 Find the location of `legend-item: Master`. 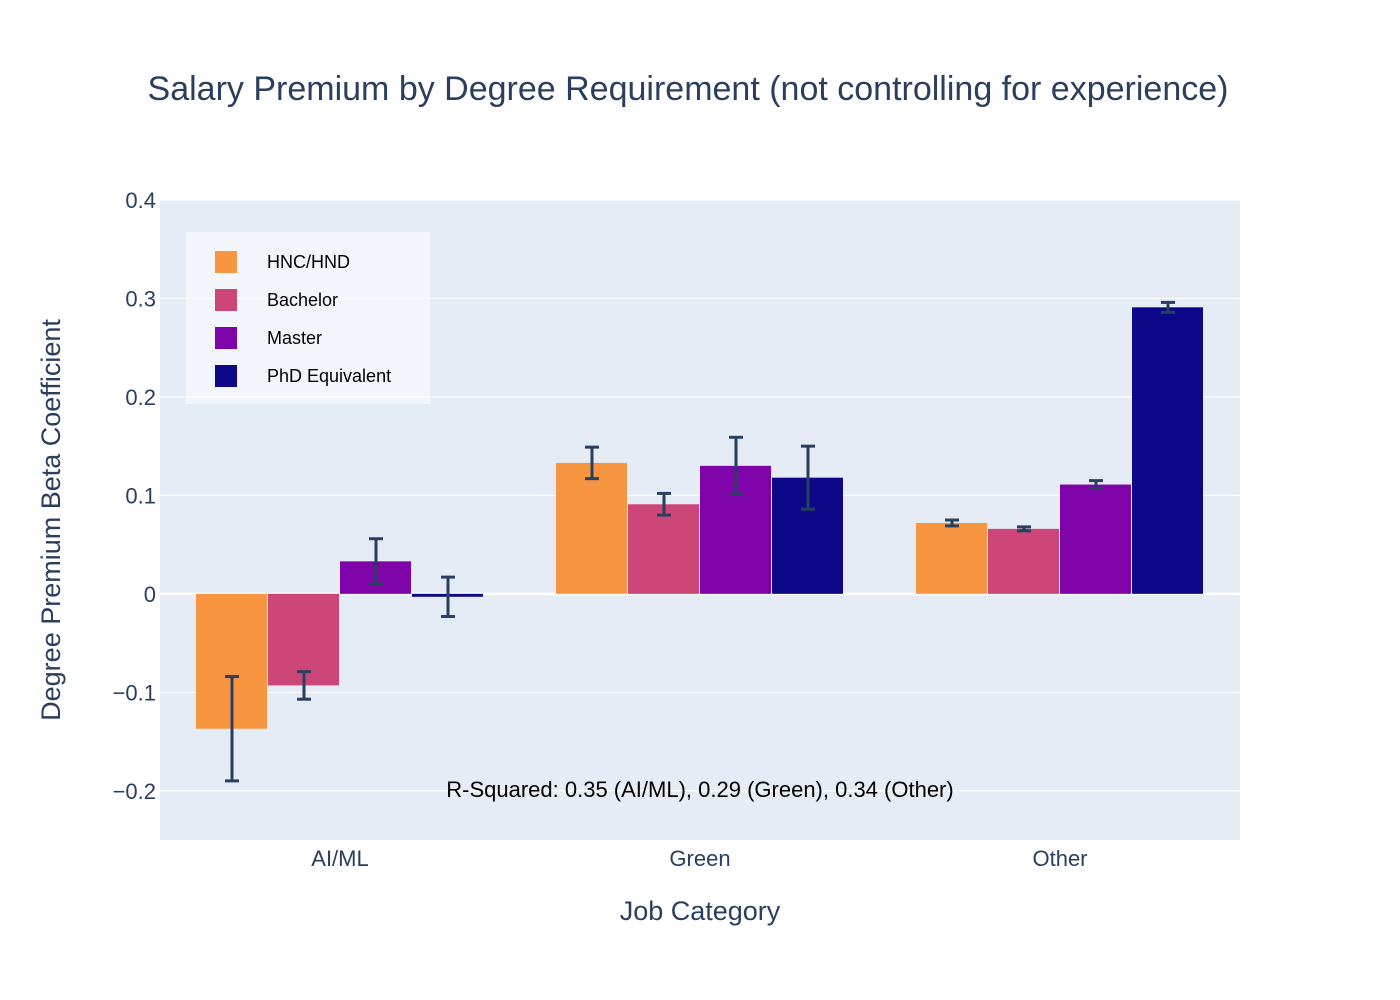

legend-item: Master is located at coordinates (268, 338).